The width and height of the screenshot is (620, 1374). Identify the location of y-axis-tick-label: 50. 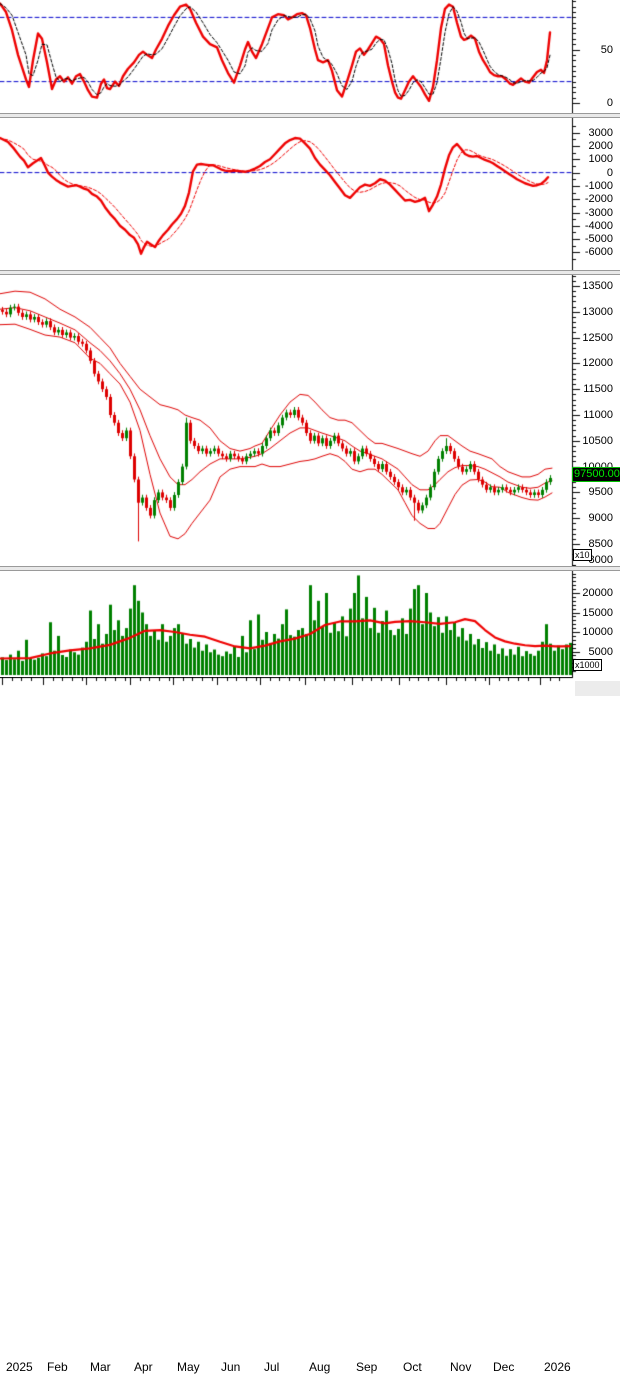
(606, 49).